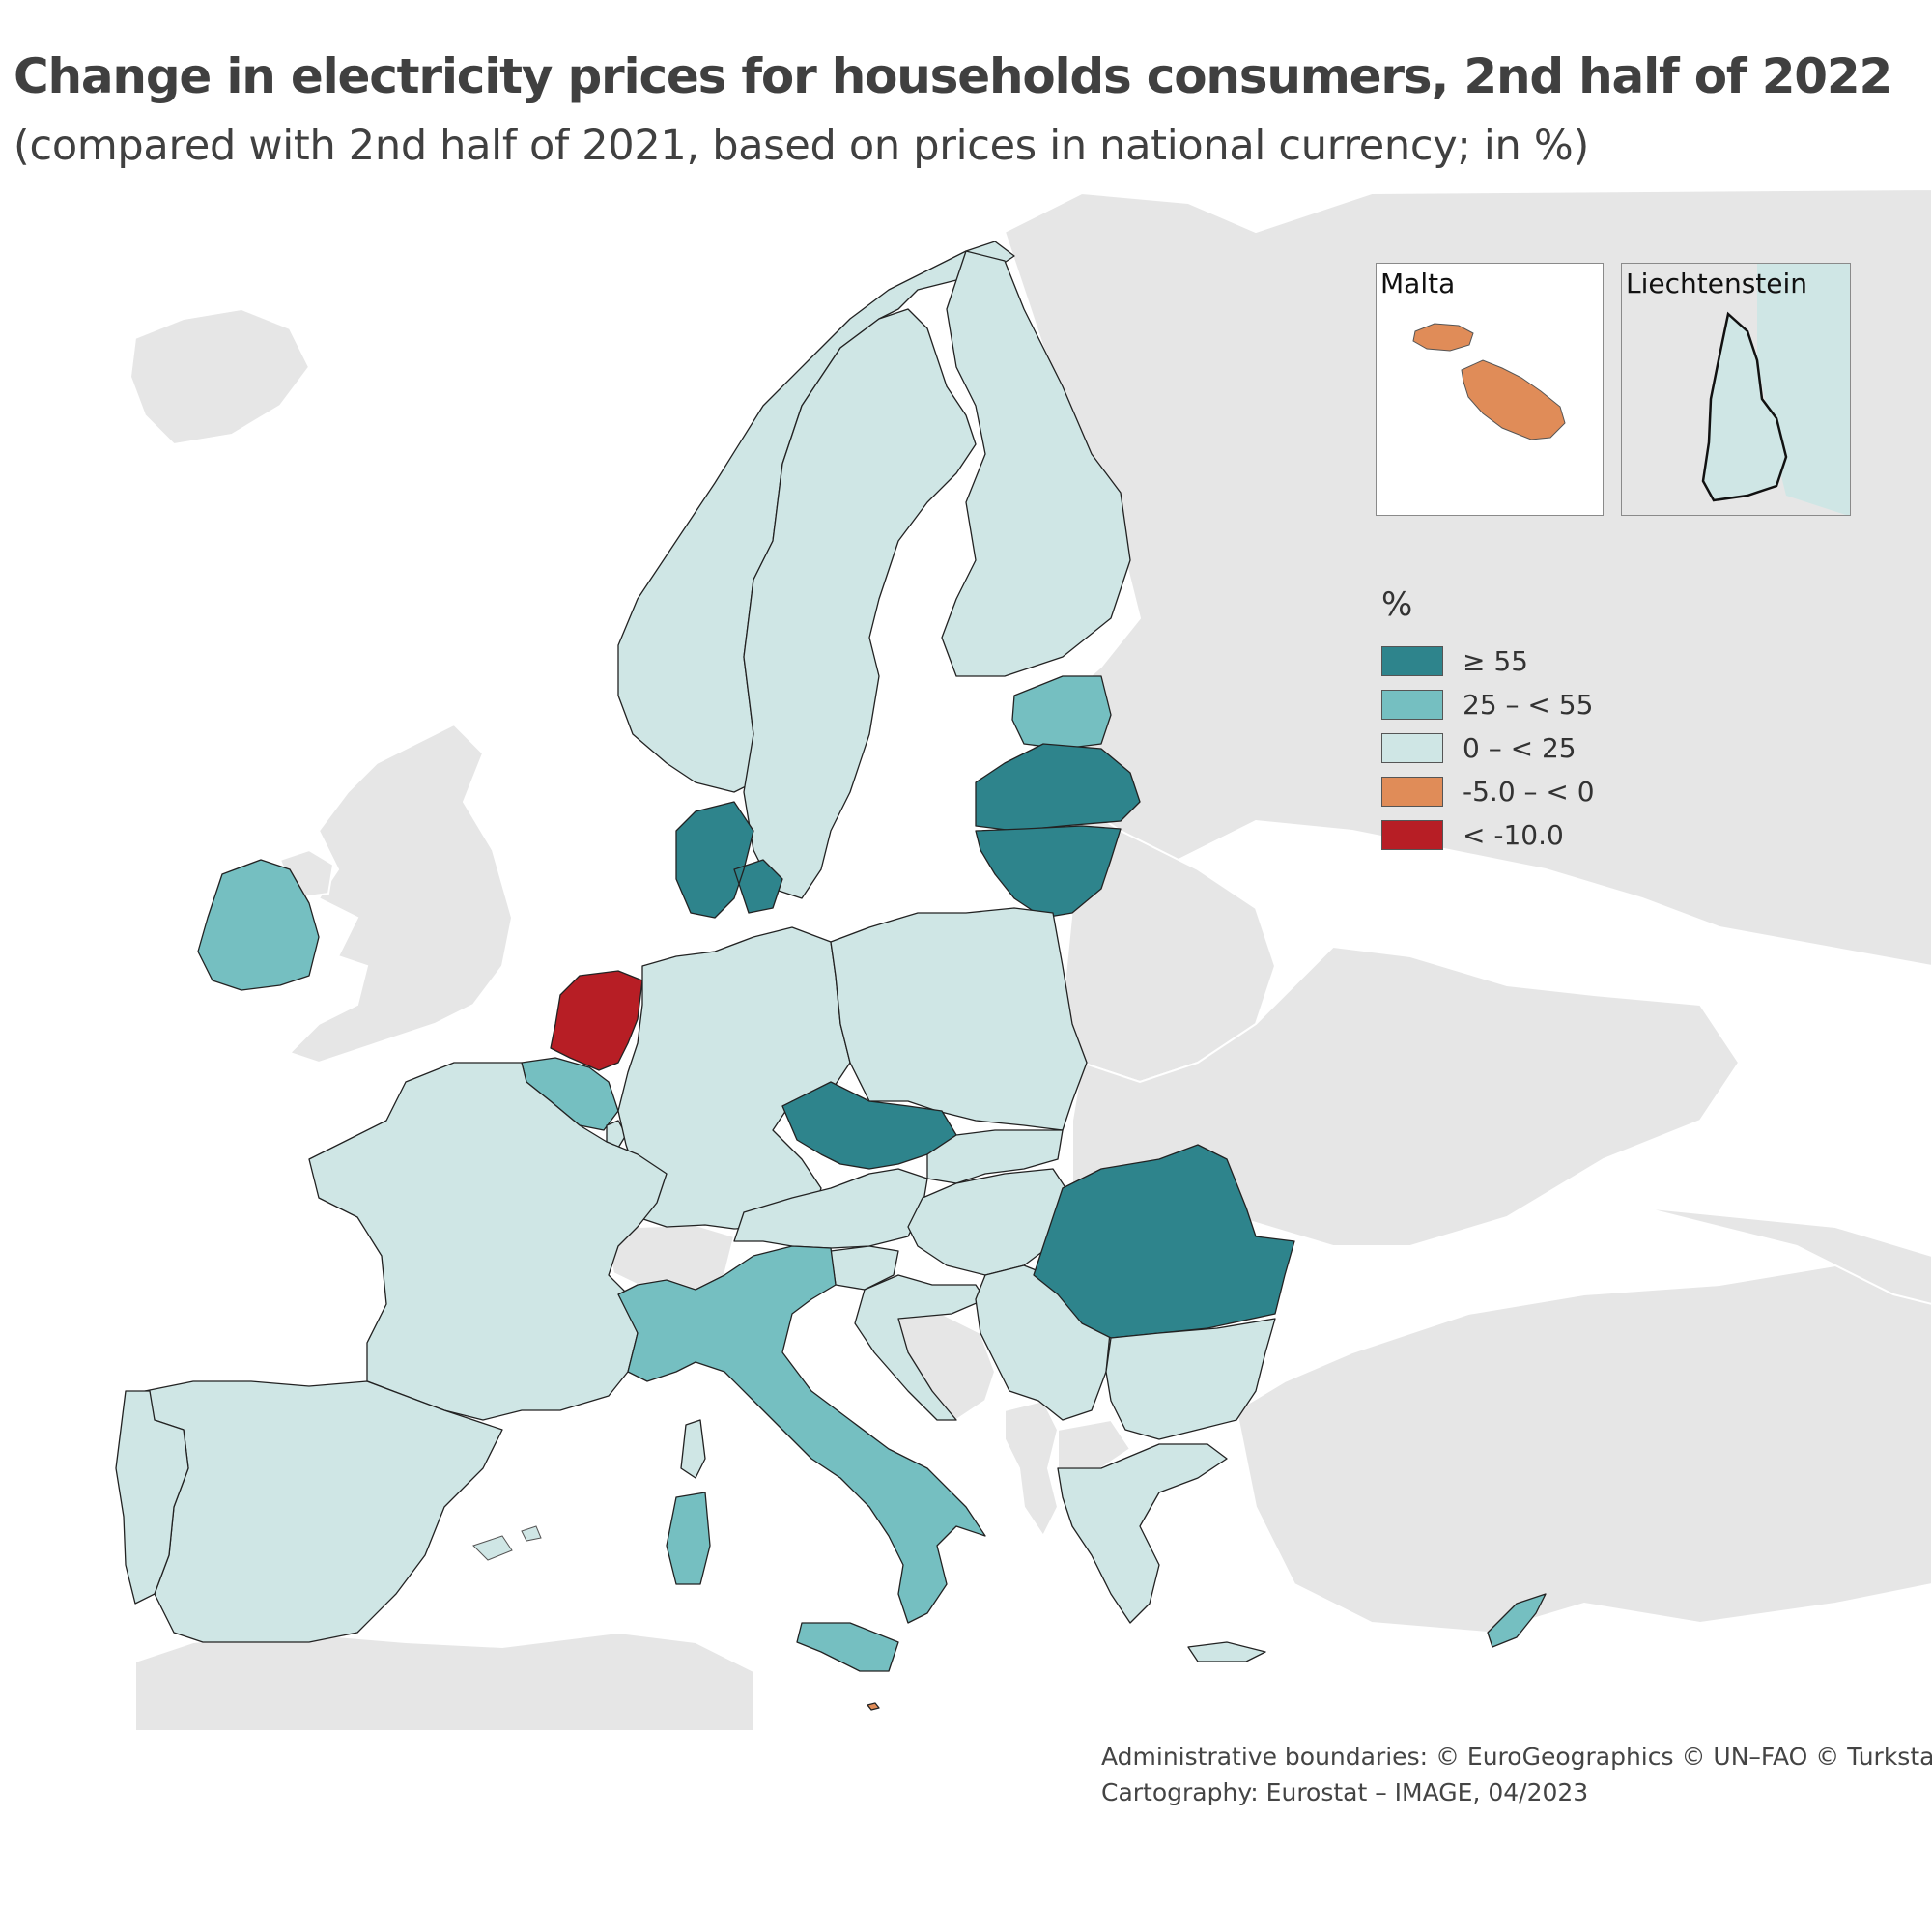 The width and height of the screenshot is (1932, 1932). What do you see at coordinates (401, 894) in the screenshot?
I see `land-uk` at bounding box center [401, 894].